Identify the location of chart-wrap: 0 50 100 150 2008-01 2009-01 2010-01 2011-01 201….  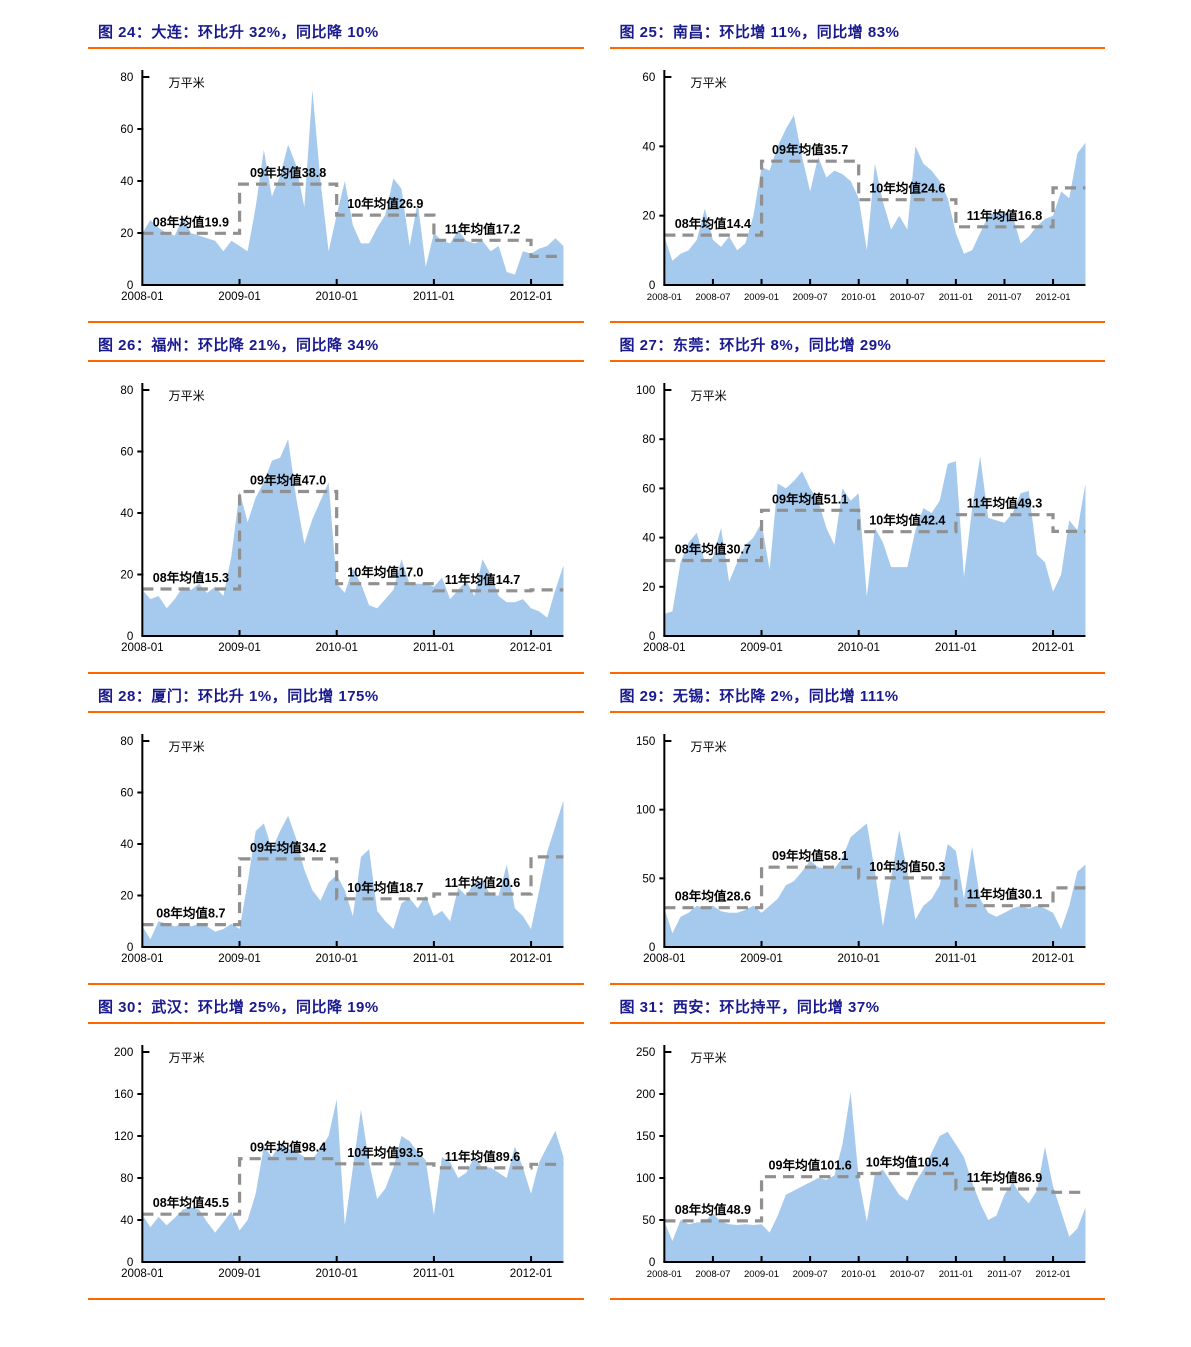
(858, 848).